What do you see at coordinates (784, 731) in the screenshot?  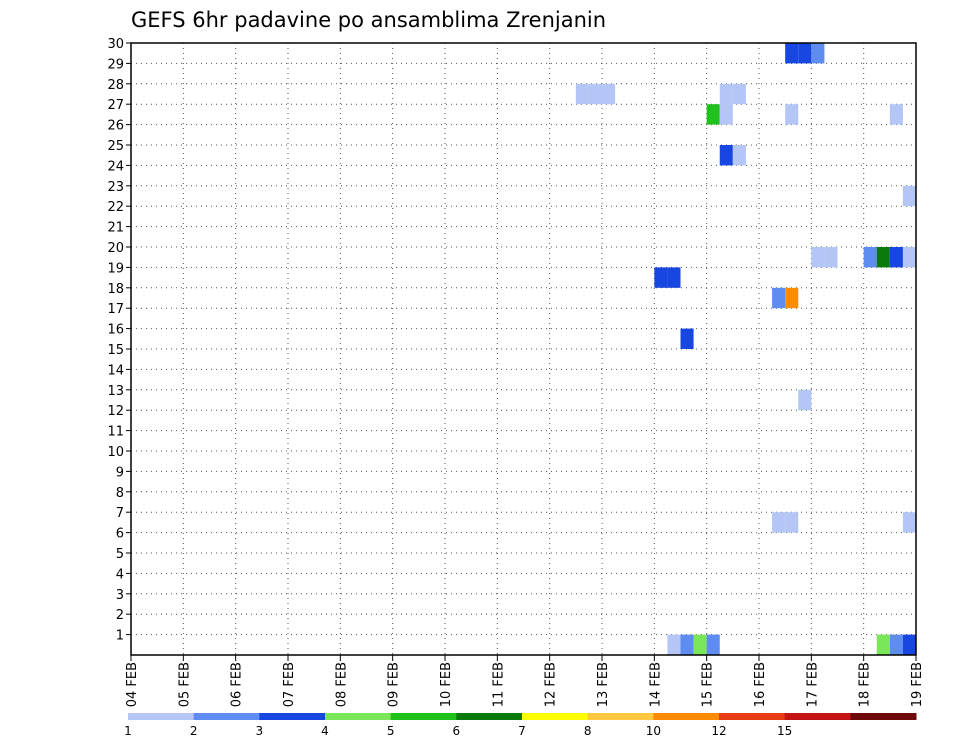 I see `legend-label: 15` at bounding box center [784, 731].